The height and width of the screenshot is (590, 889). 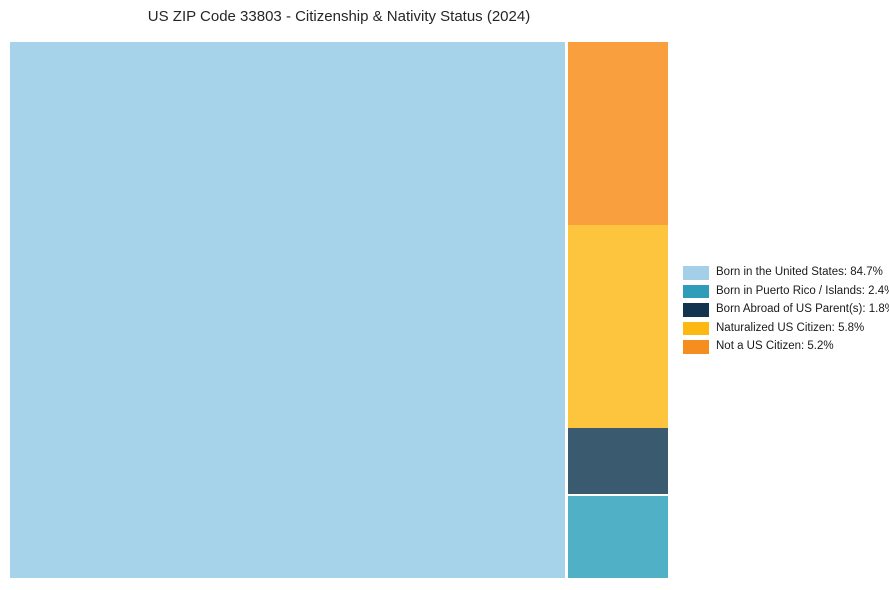 What do you see at coordinates (802, 309) in the screenshot?
I see `legend-label: Born Abroad of US Parent(s): 1.8%` at bounding box center [802, 309].